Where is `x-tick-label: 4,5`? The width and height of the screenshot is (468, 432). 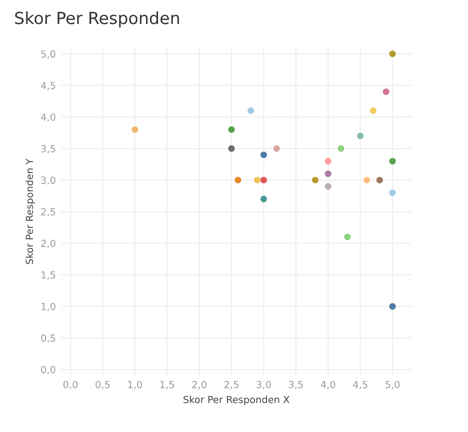 x-tick-label: 4,5 is located at coordinates (360, 385).